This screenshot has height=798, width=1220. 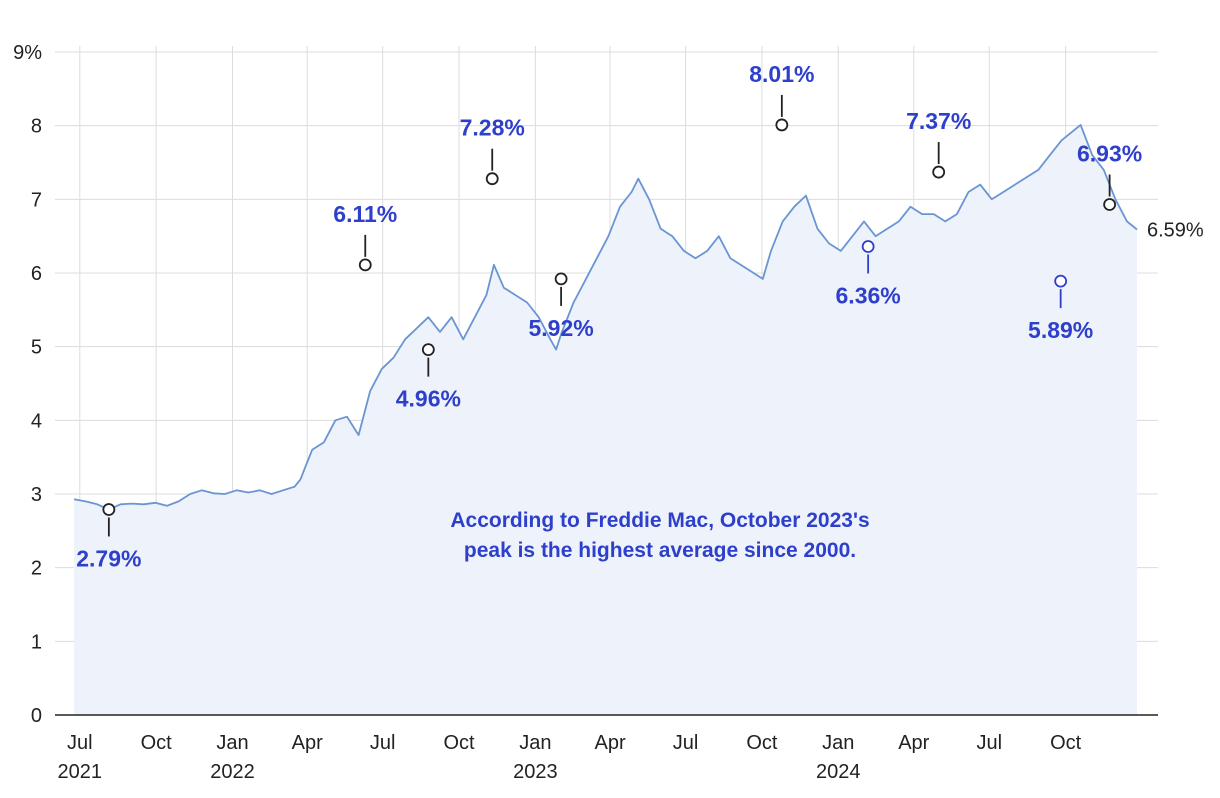 What do you see at coordinates (36, 421) in the screenshot?
I see `y-tick-label: 4` at bounding box center [36, 421].